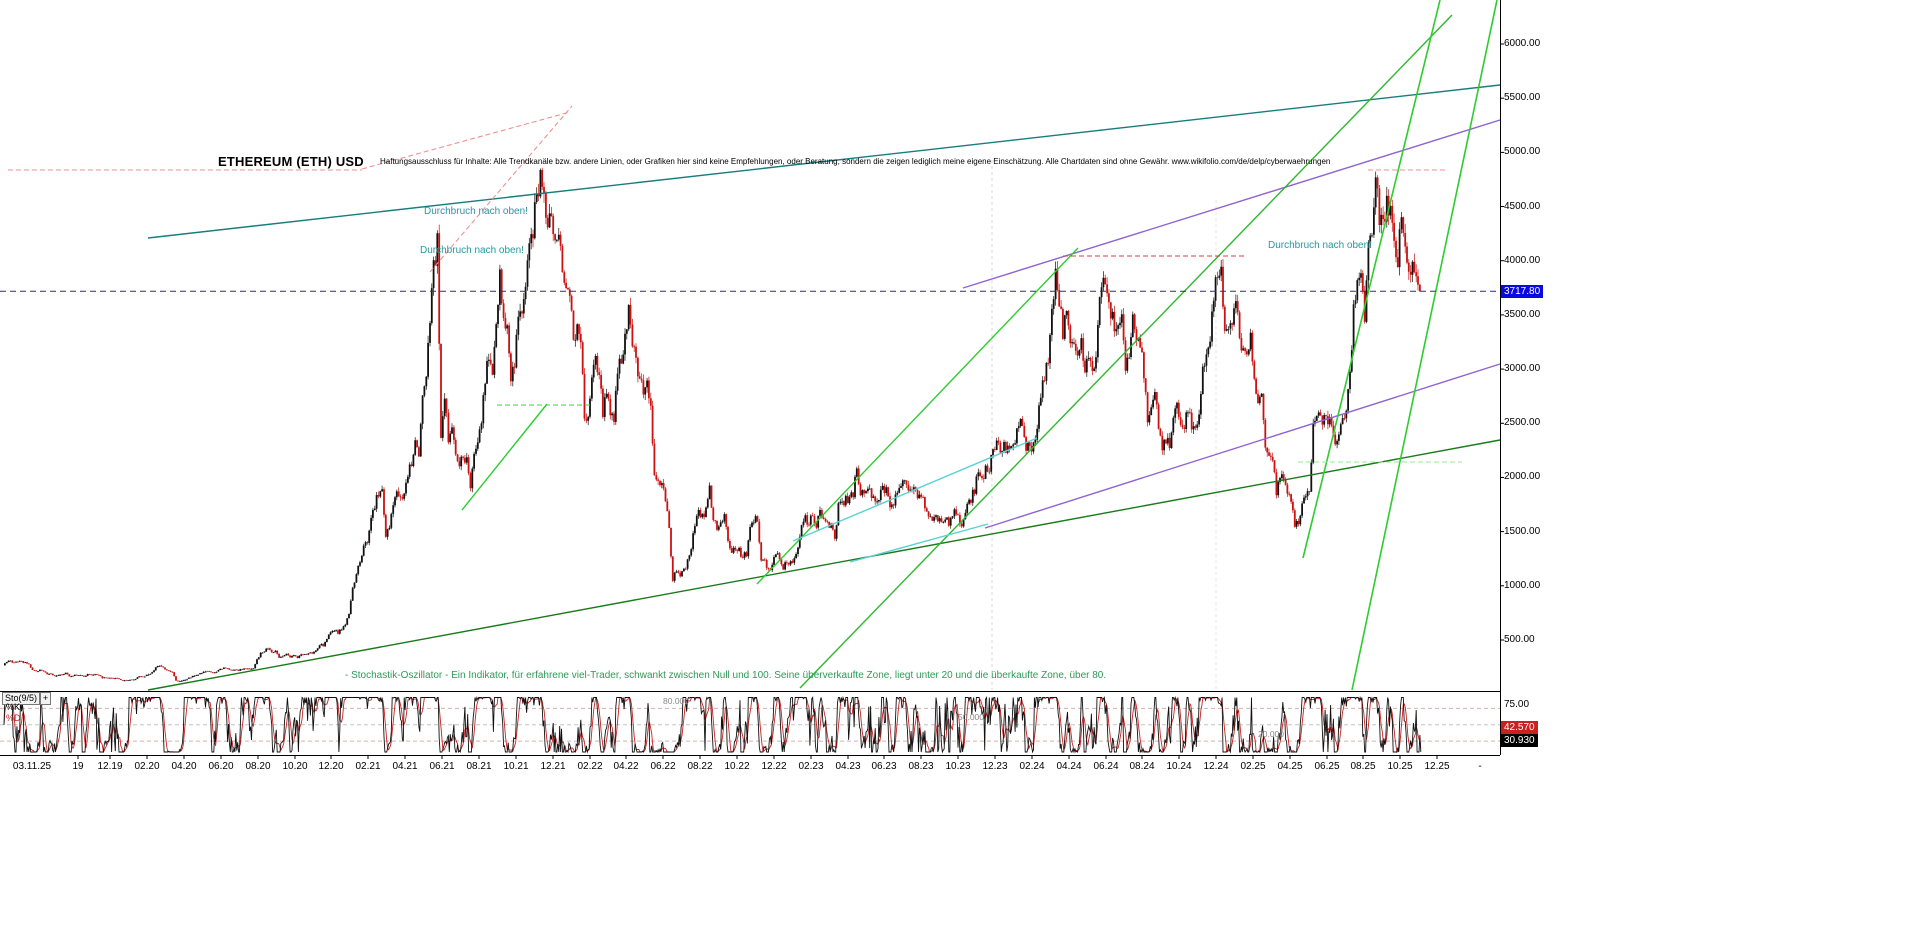 This screenshot has height=948, width=1916. Describe the element at coordinates (1327, 766) in the screenshot. I see `time-tick-label: 06.25` at that location.